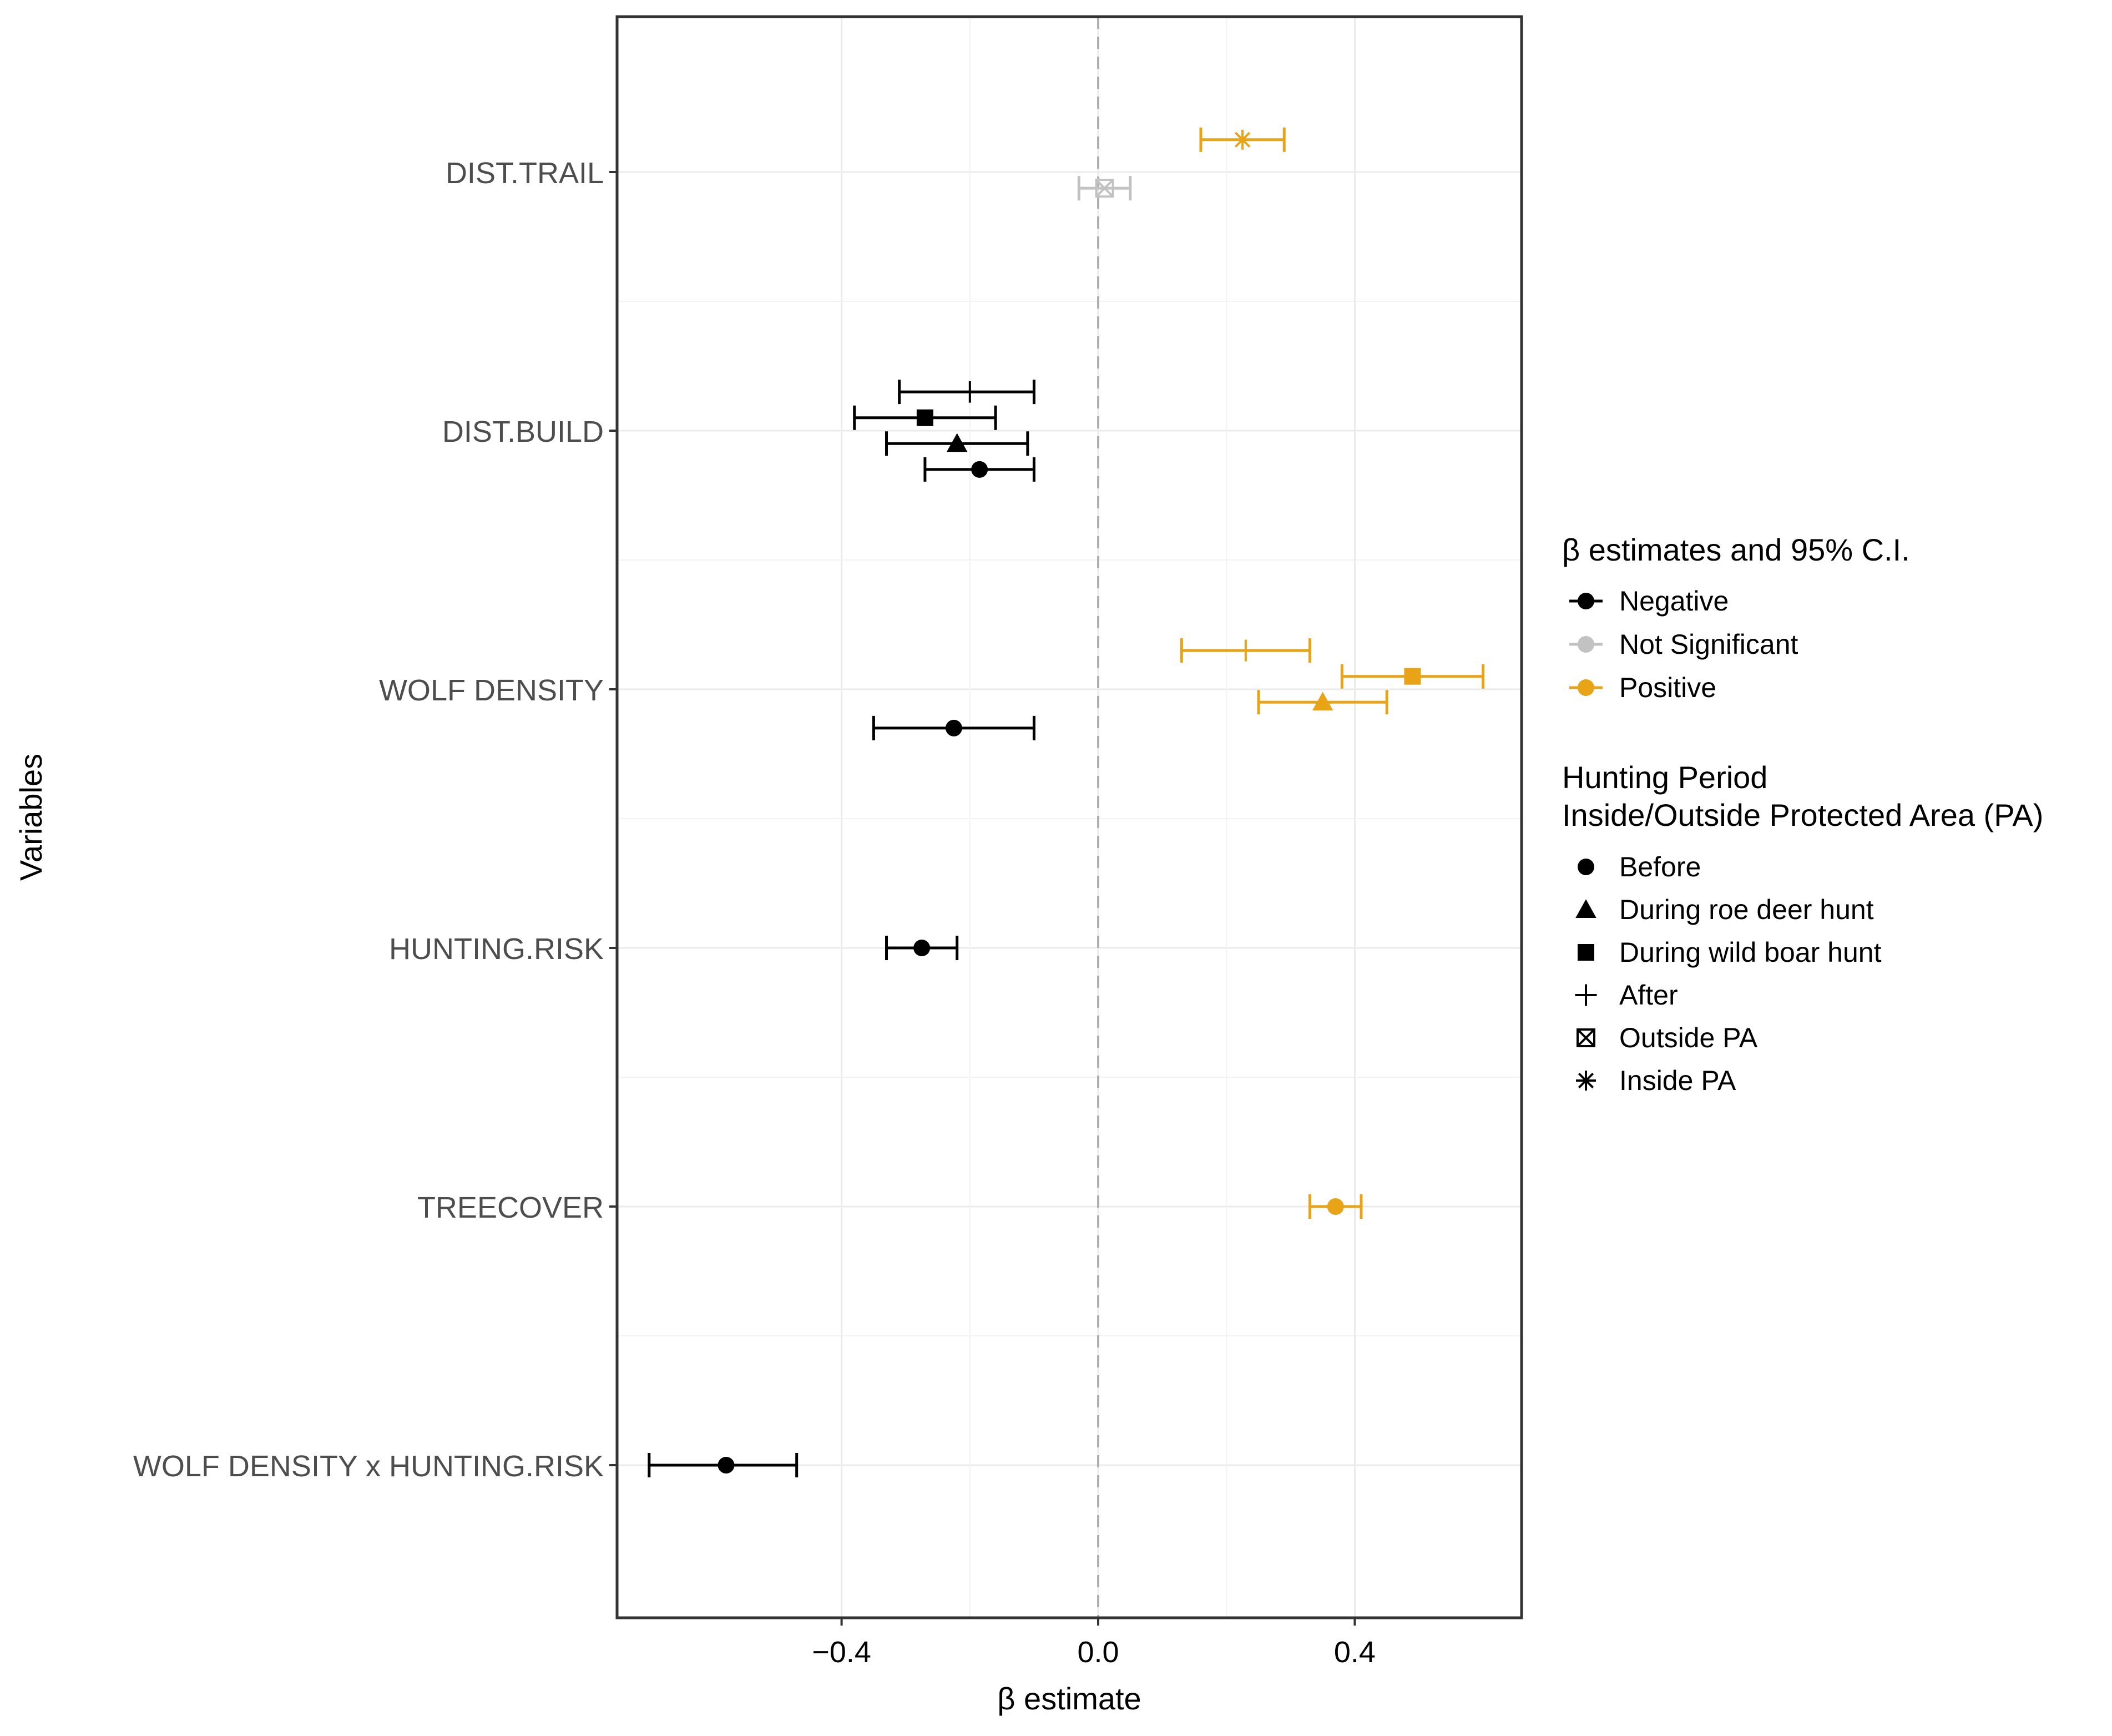 This screenshot has width=2112, height=1736. Describe the element at coordinates (1098, 1653) in the screenshot. I see `x-tick-label: 0.0` at that location.